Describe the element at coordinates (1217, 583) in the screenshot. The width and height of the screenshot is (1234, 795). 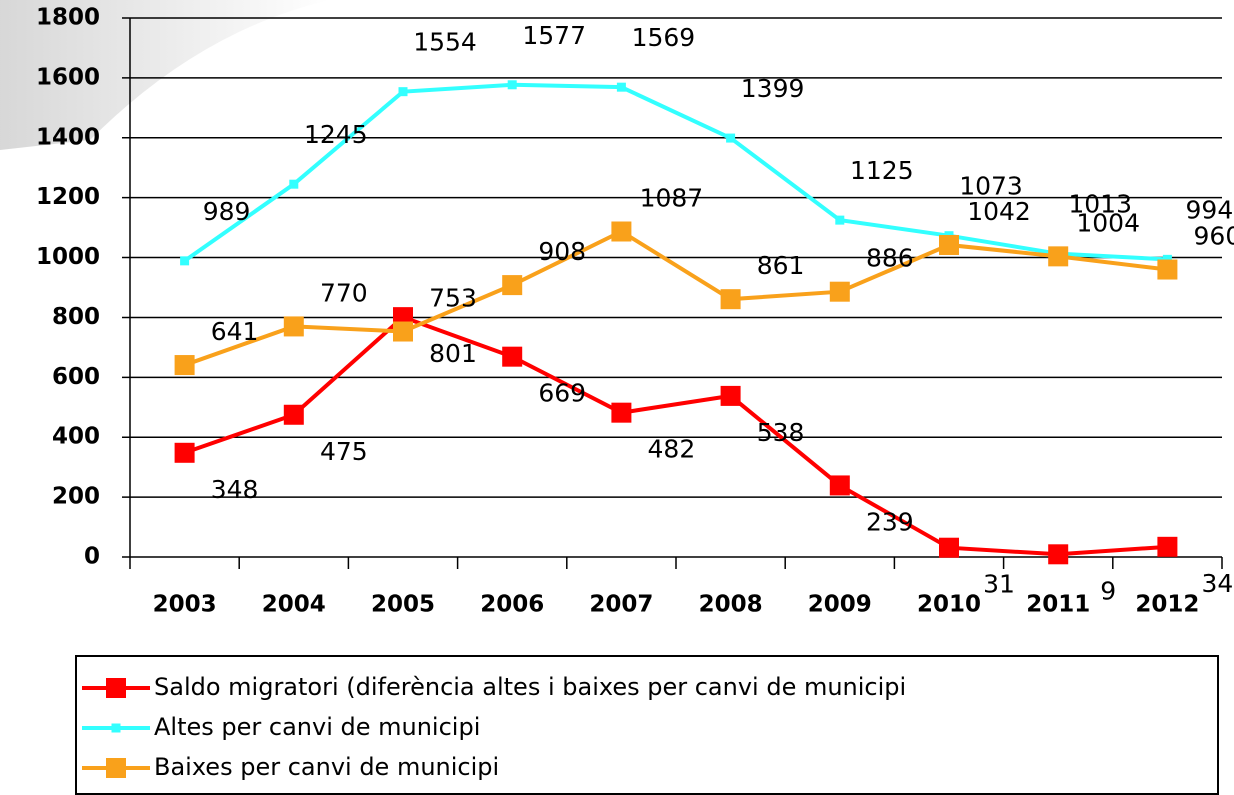
I see `data-label: 34` at that location.